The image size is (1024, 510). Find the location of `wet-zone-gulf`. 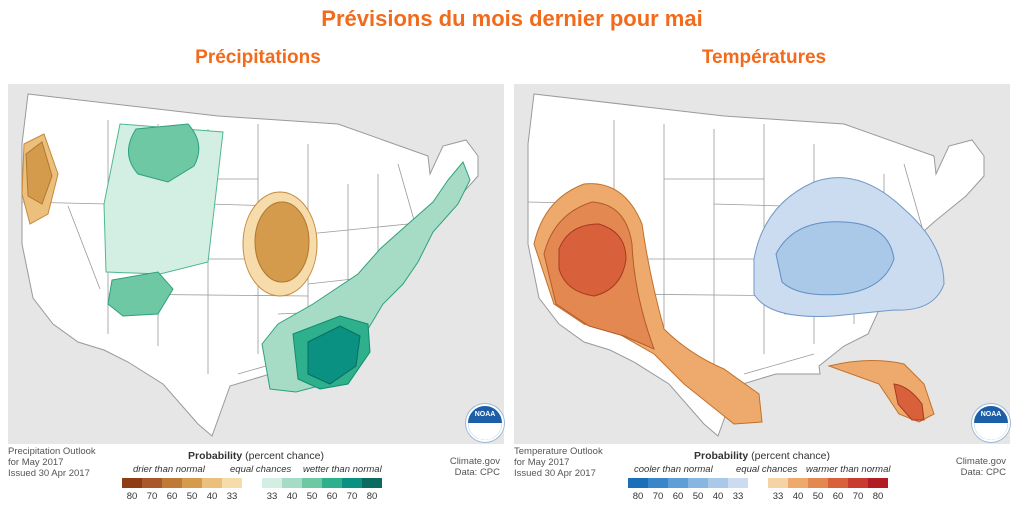

wet-zone-gulf is located at coordinates (334, 355).